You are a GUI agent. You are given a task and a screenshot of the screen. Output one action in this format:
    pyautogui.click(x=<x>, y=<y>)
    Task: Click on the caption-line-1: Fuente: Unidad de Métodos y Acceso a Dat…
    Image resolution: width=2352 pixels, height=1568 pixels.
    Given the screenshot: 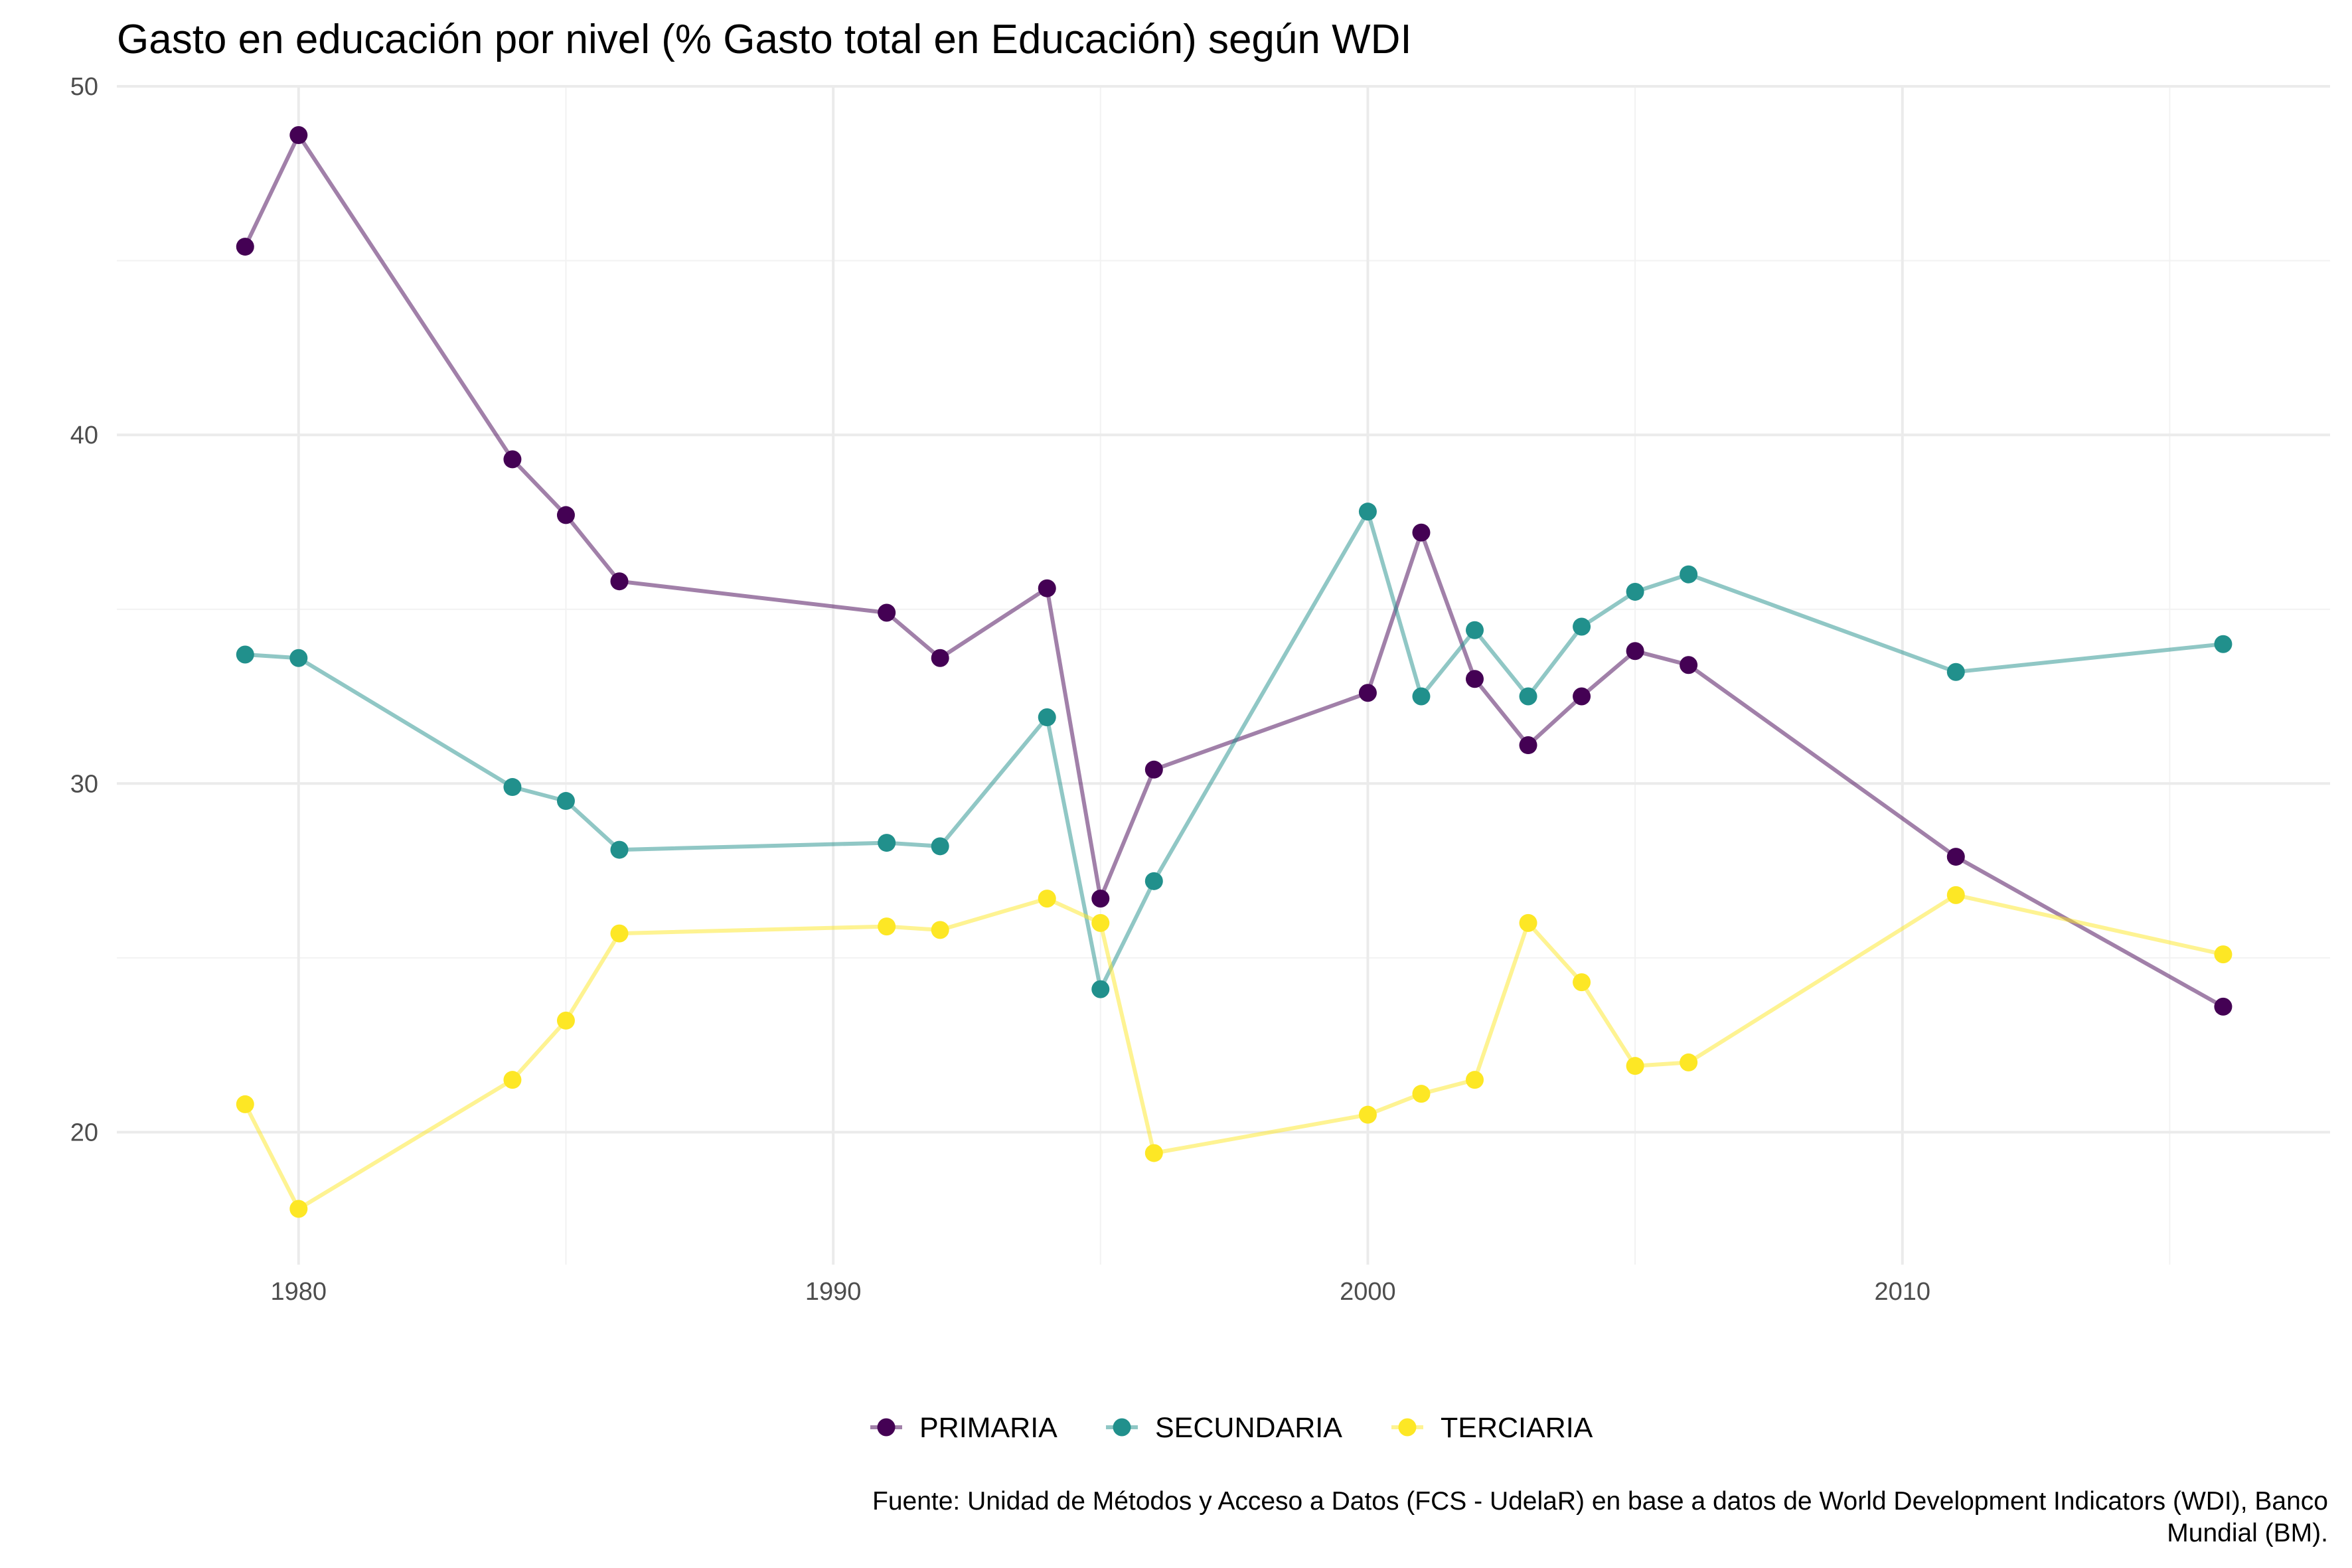 What is the action you would take?
    pyautogui.click(x=1600, y=1502)
    